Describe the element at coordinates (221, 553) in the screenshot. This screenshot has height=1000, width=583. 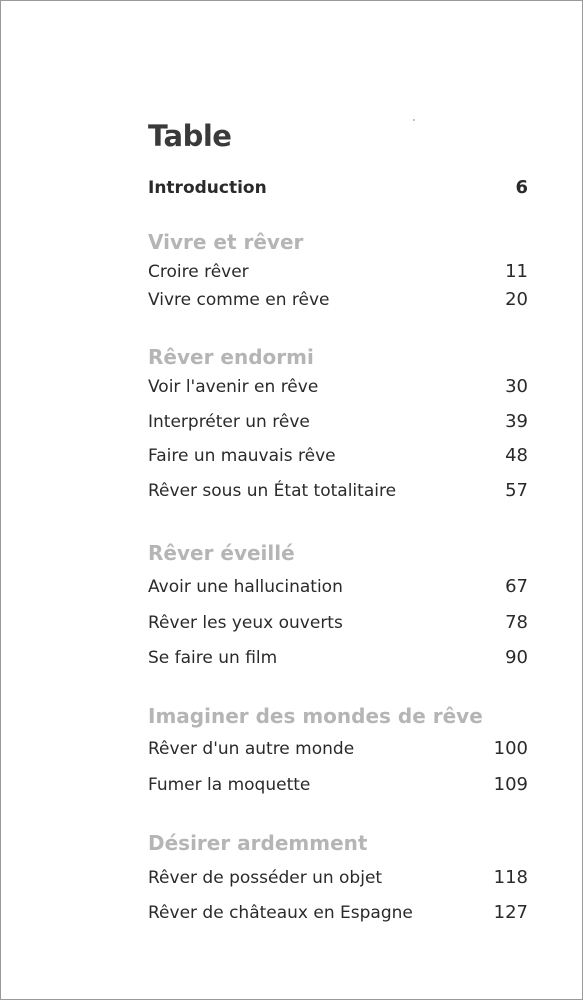
I see `section-heading: Rêver éveillé` at that location.